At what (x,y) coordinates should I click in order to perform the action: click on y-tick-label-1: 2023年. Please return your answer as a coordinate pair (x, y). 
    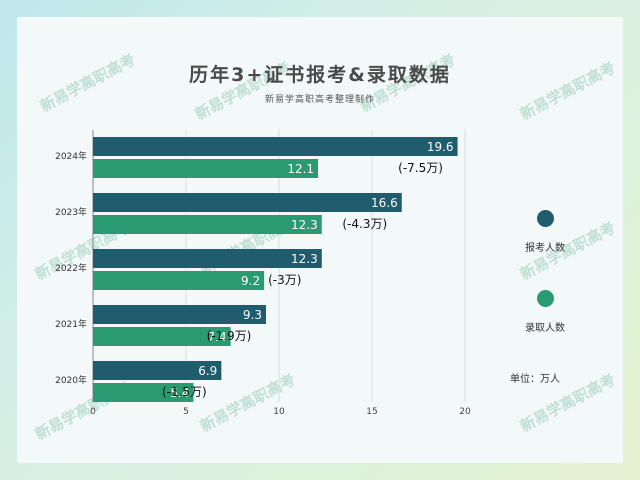
    Looking at the image, I should click on (71, 212).